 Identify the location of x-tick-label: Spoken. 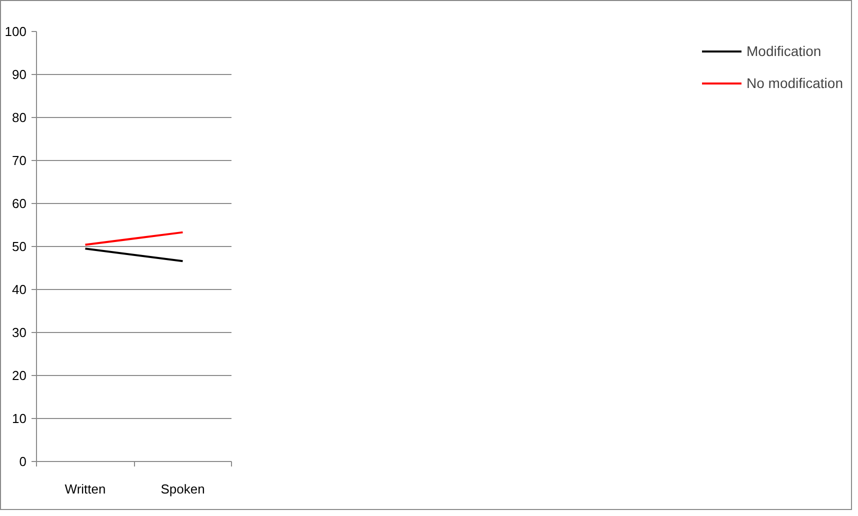
(182, 489).